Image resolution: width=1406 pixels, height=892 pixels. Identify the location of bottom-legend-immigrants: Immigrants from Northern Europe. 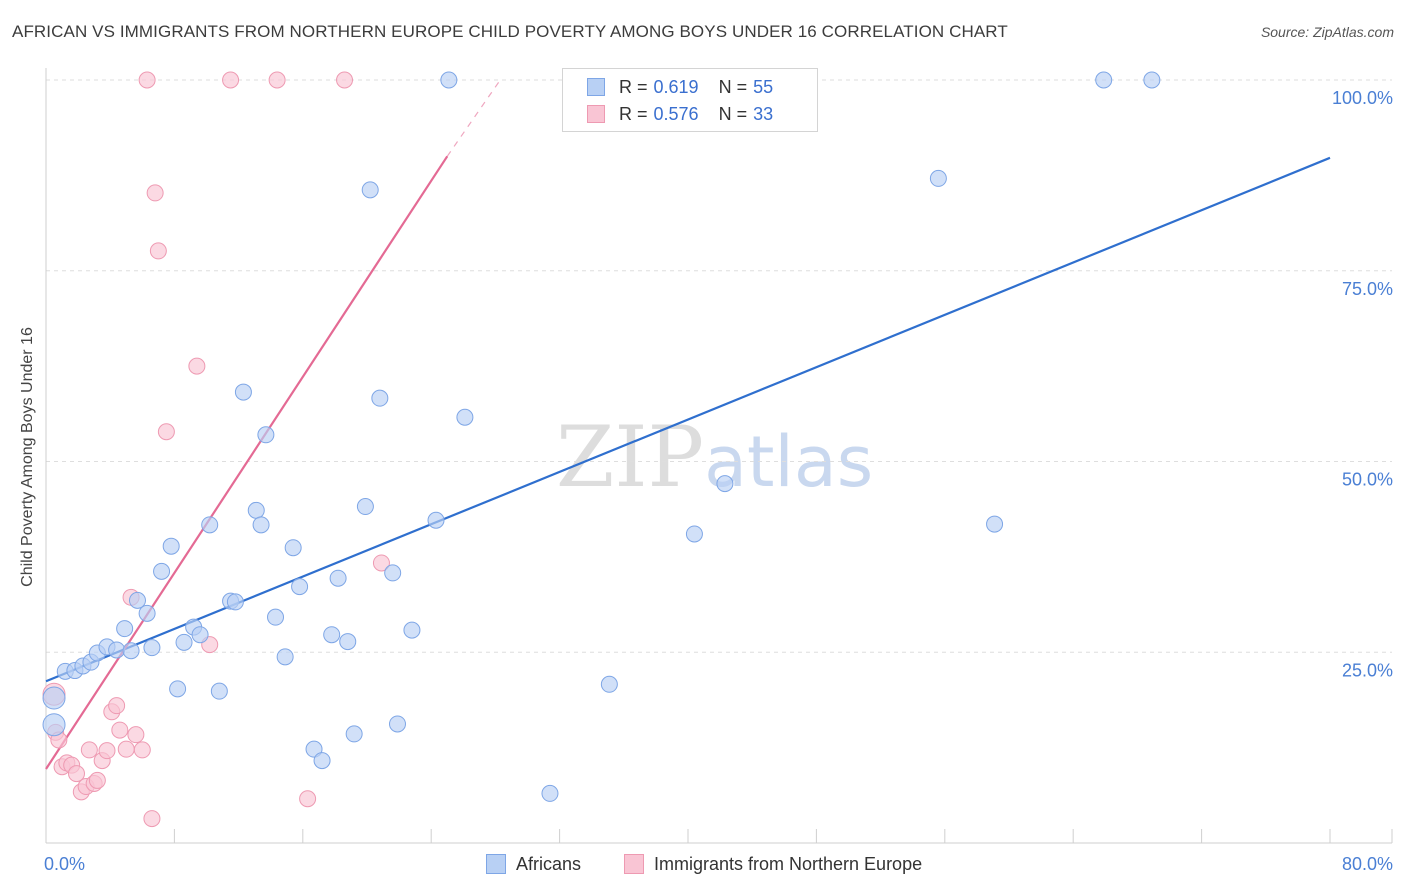
(773, 864).